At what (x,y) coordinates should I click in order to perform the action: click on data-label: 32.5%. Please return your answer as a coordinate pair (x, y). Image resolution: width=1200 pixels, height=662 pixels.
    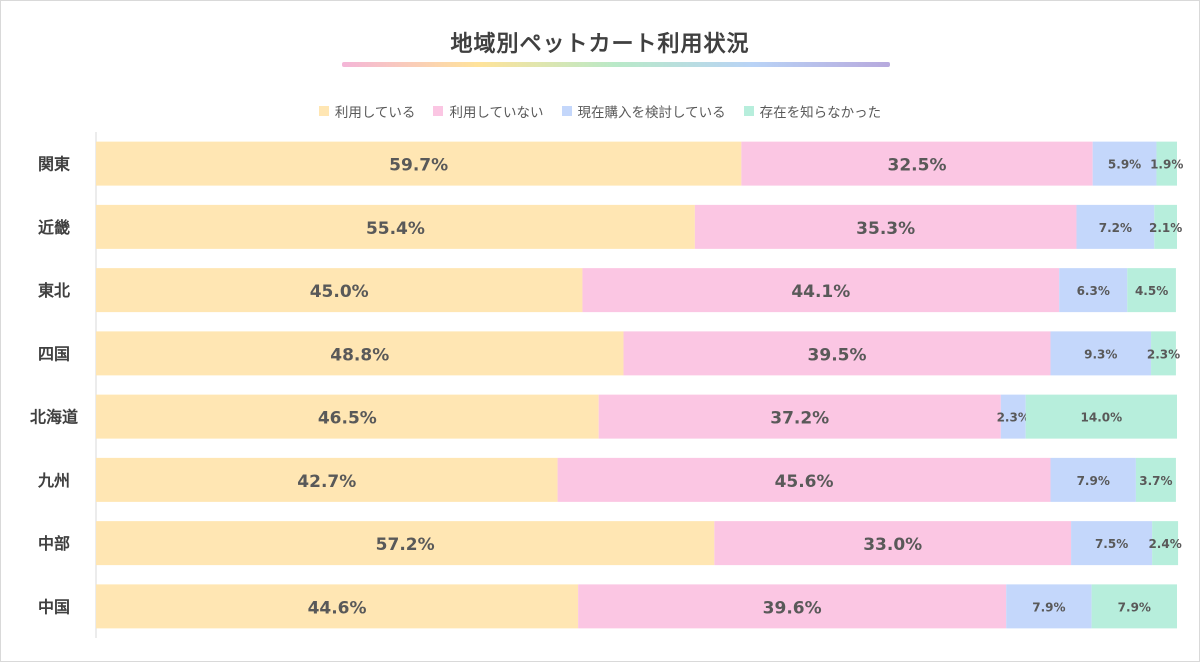
    Looking at the image, I should click on (917, 166).